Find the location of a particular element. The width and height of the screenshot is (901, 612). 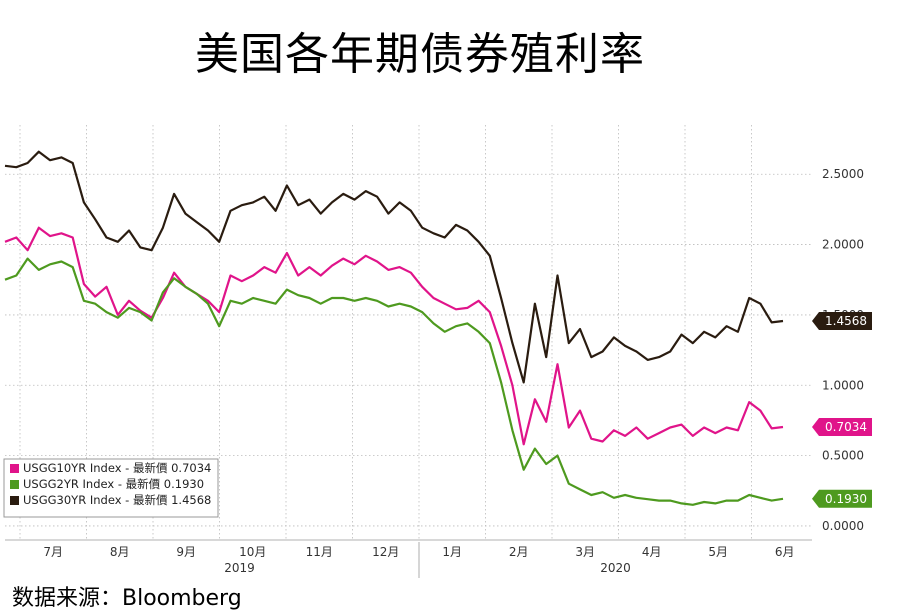

y-tick-label: 0.0000 is located at coordinates (843, 526).